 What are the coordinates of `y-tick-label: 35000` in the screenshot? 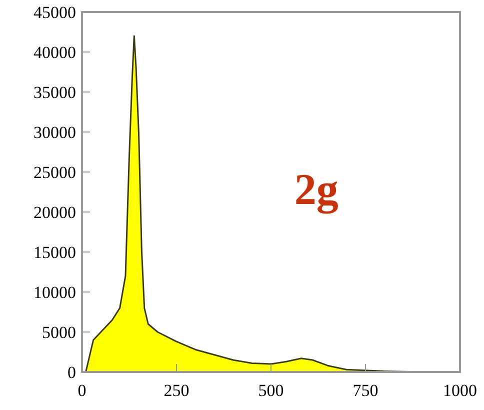 It's located at (55, 92).